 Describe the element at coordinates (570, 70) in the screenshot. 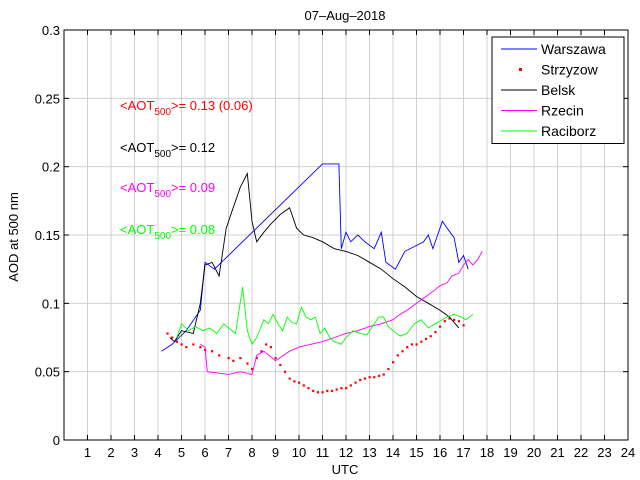

I see `legend-label-strzyzow: Strzyzow` at that location.